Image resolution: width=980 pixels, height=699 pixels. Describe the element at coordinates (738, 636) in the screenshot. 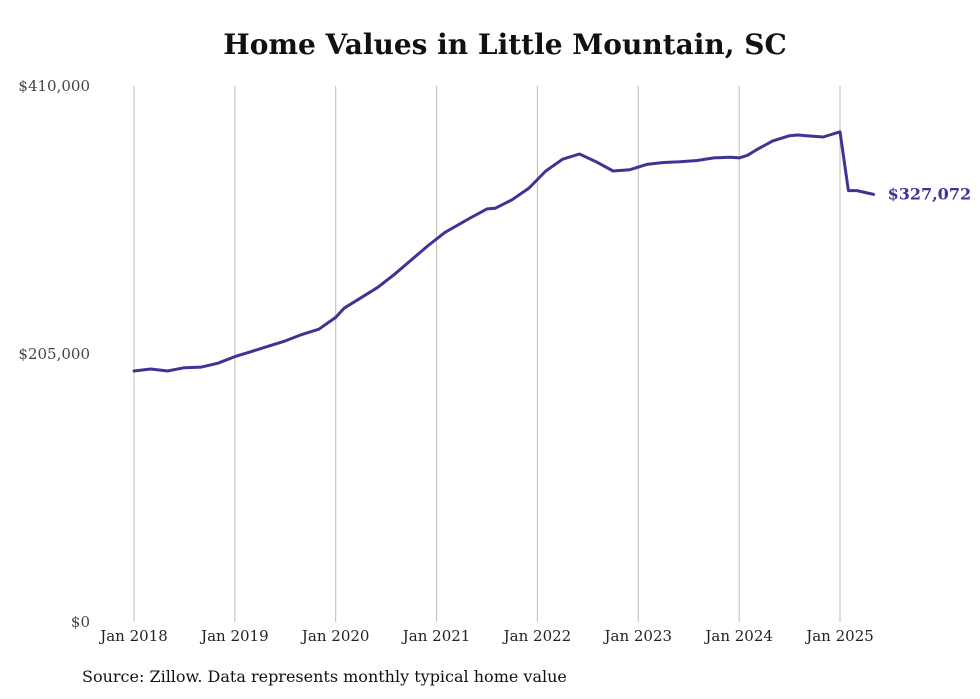

I see `x-tick-label: Jan 2024` at that location.